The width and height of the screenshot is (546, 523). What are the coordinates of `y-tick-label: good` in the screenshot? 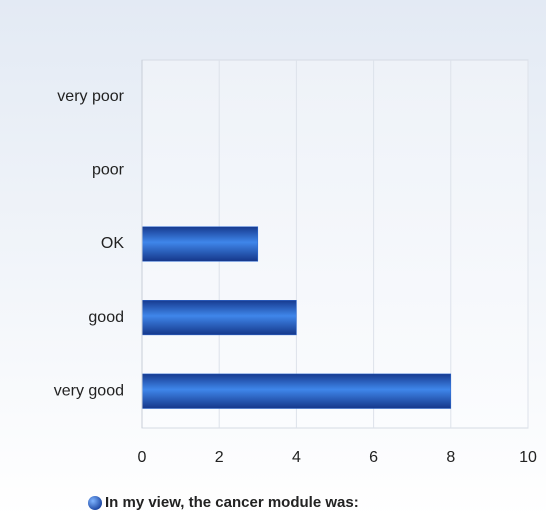 It's located at (106, 317).